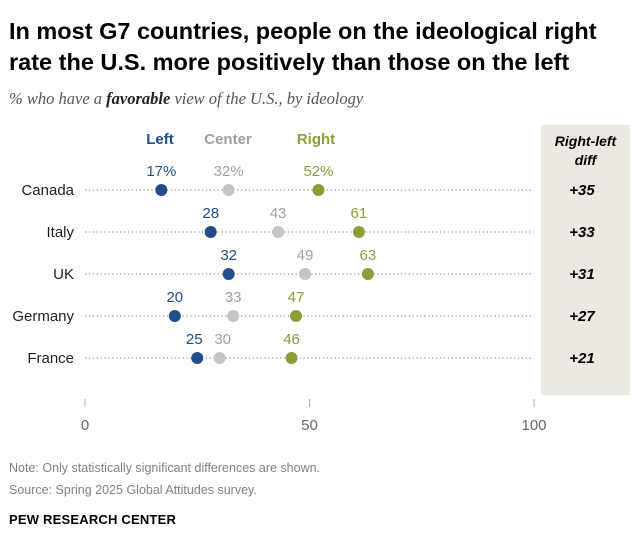 The width and height of the screenshot is (639, 554). Describe the element at coordinates (296, 297) in the screenshot. I see `value-label-right: 47` at that location.